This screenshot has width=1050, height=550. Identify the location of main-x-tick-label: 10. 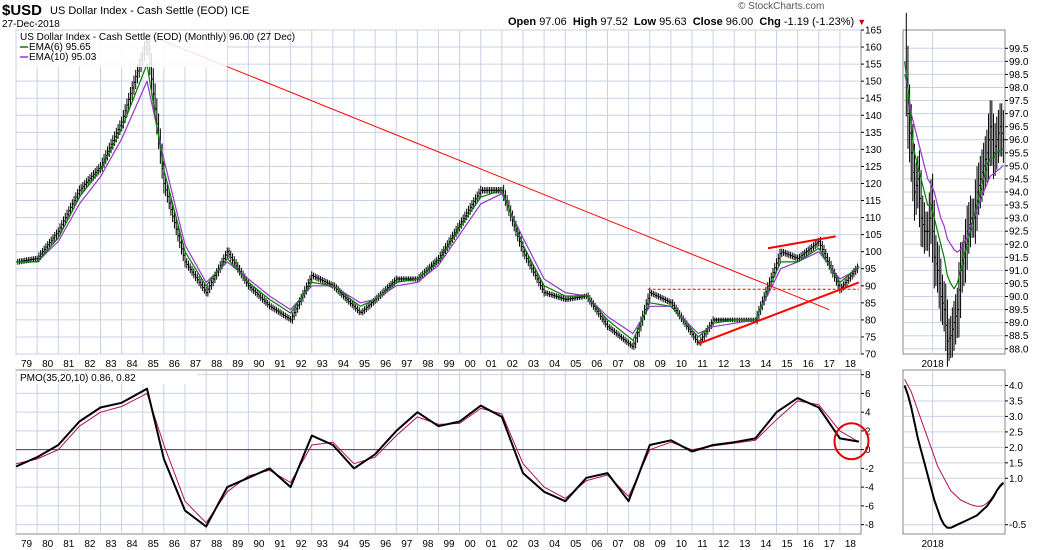
(682, 364).